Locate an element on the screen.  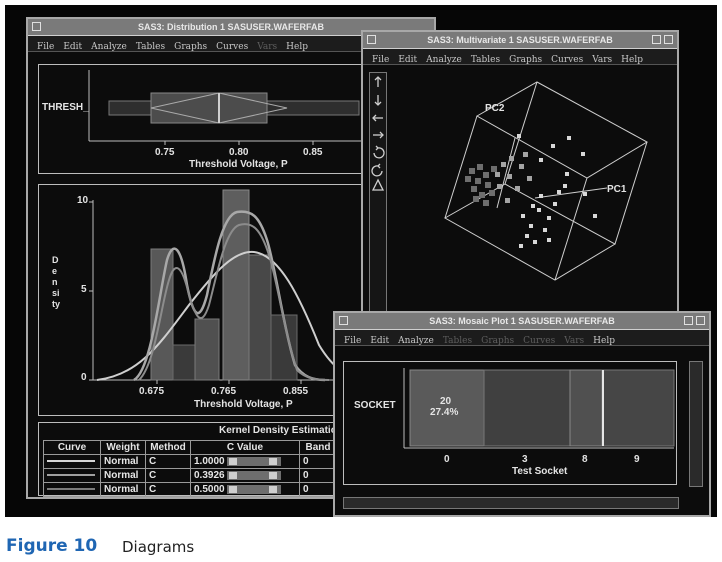
kde-col-c-value: C Value is located at coordinates (245, 447).